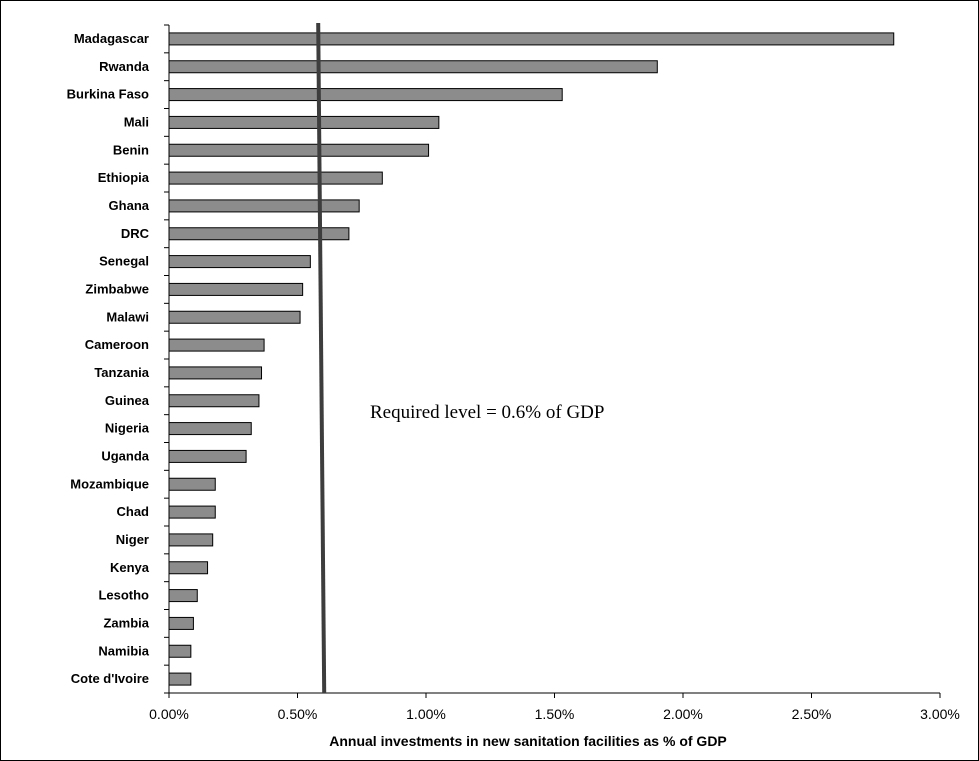 The width and height of the screenshot is (979, 761). What do you see at coordinates (123, 650) in the screenshot?
I see `category-label: Namibia` at bounding box center [123, 650].